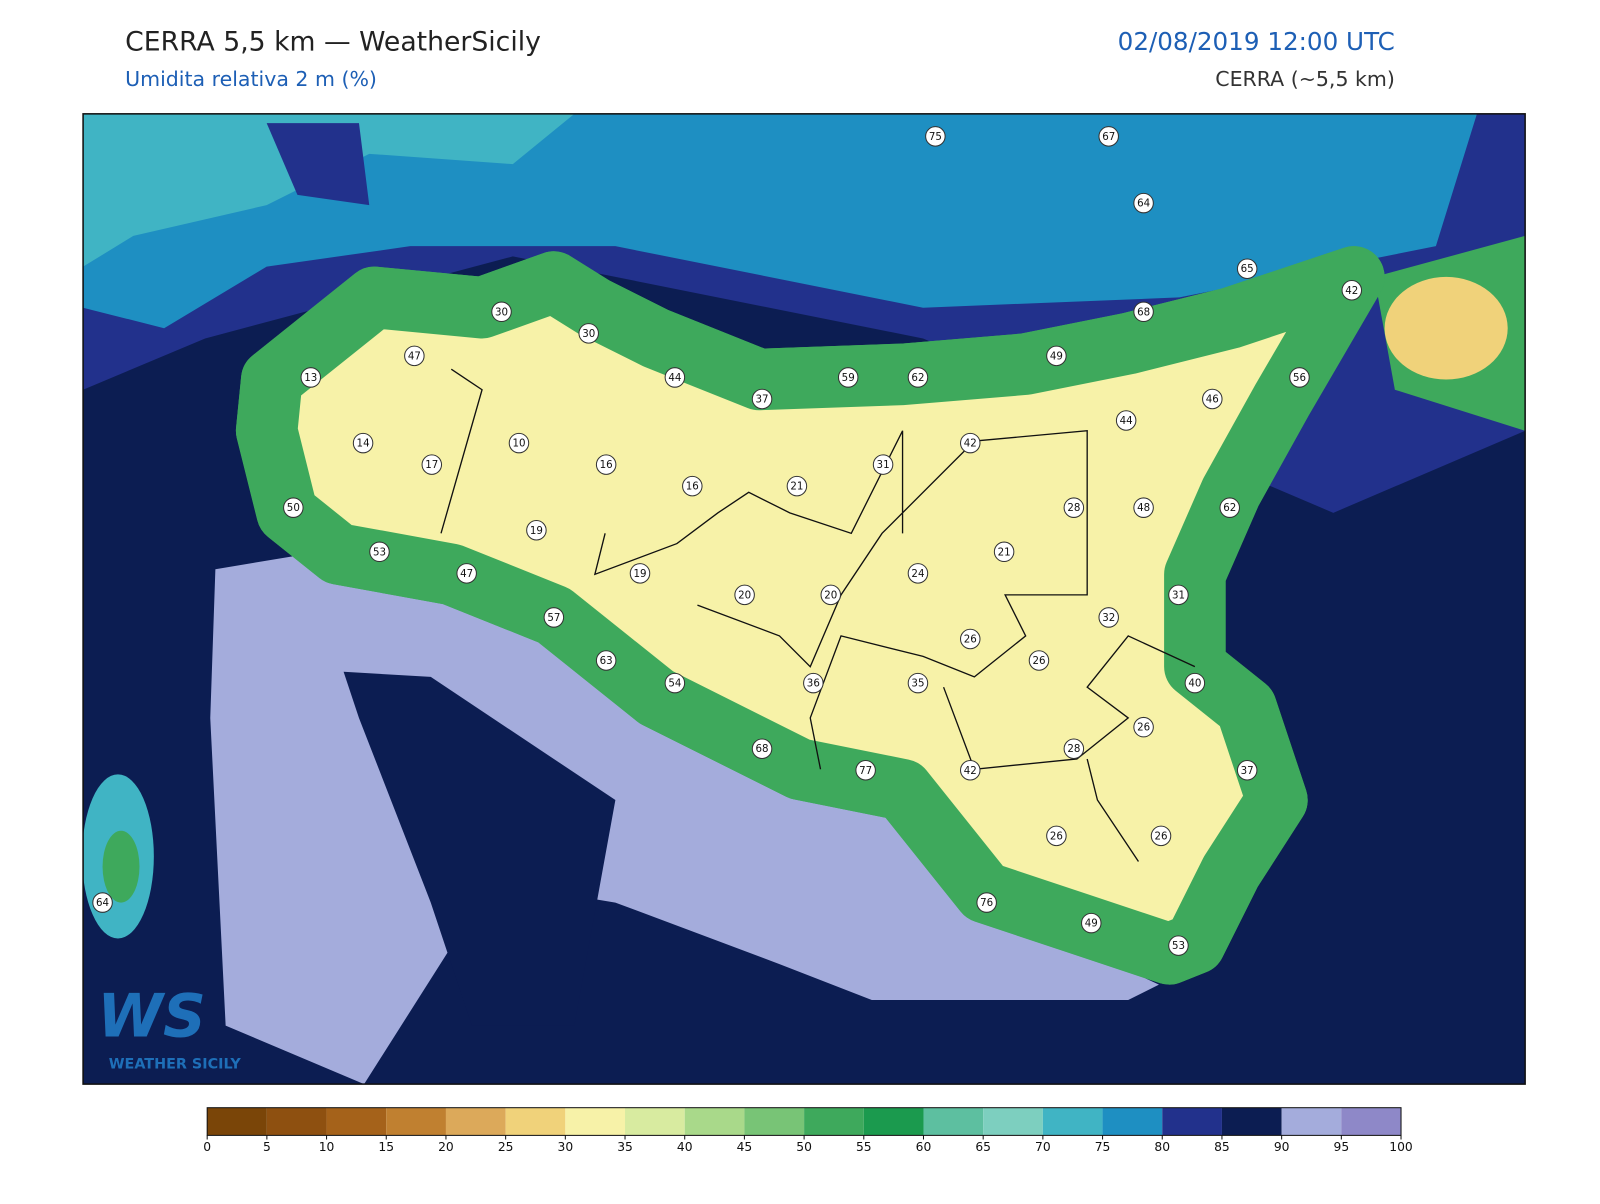  What do you see at coordinates (1229, 508) in the screenshot?
I see `station-value: 62` at bounding box center [1229, 508].